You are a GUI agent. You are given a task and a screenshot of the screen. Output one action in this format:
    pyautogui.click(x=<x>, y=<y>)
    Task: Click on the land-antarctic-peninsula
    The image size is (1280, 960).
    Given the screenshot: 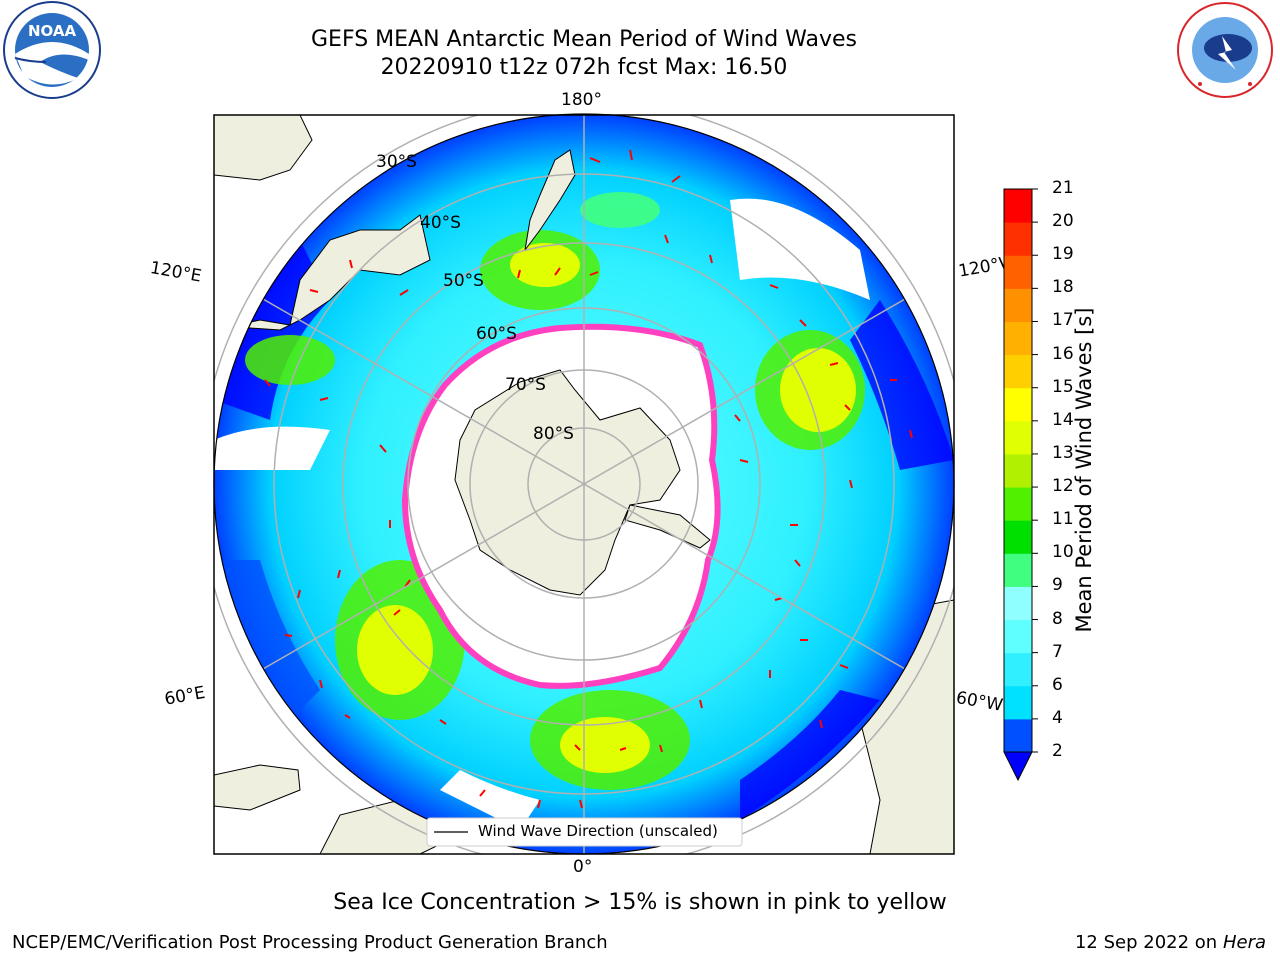 What is the action you would take?
    pyautogui.click(x=667, y=526)
    